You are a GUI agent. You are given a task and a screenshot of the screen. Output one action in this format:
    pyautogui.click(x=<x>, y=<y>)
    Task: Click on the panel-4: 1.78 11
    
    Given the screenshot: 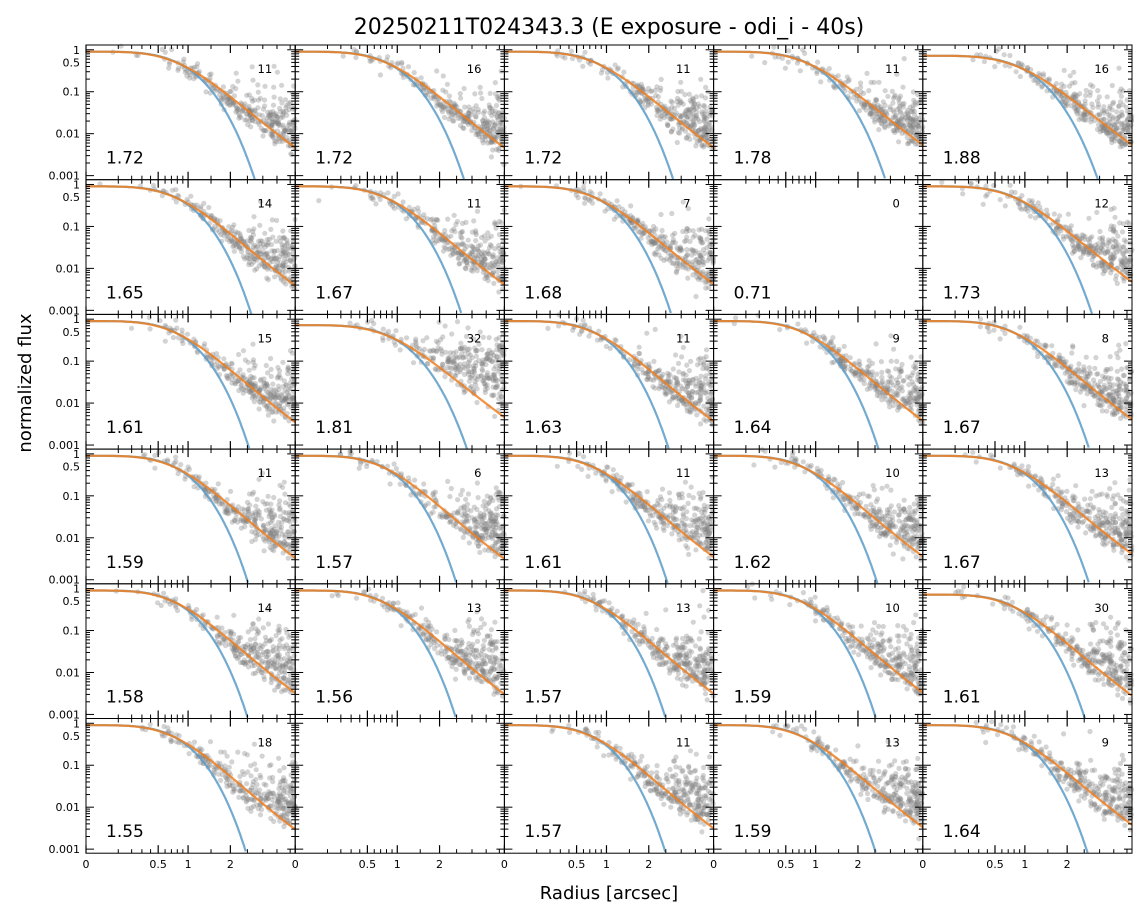 What is the action you would take?
    pyautogui.click(x=819, y=112)
    